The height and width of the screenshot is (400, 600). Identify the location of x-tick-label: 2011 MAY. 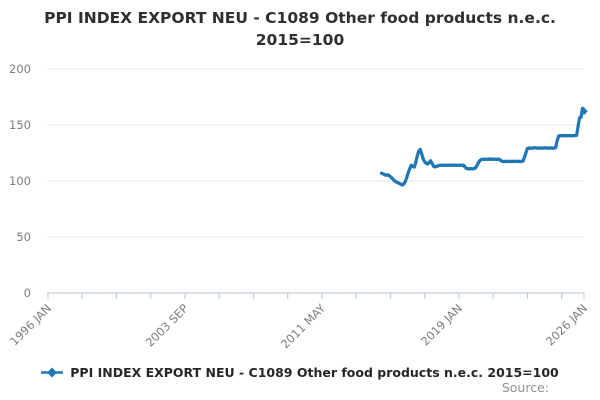
(303, 326).